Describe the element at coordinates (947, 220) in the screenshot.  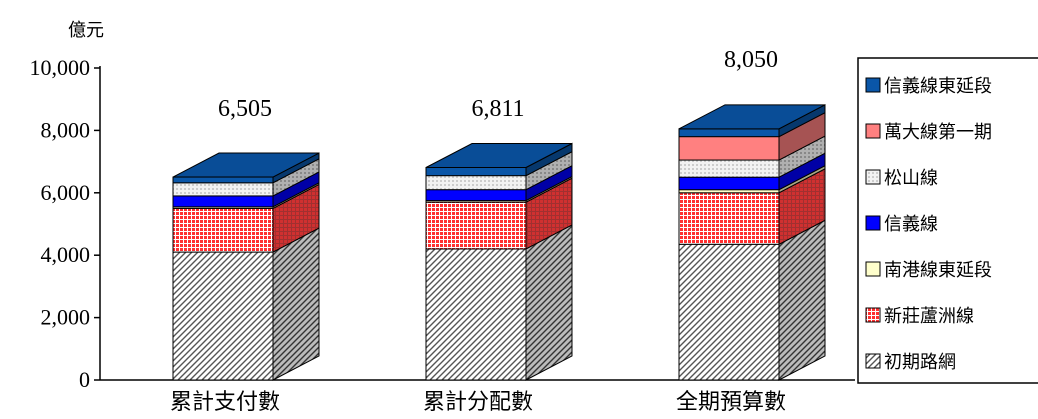
I see `legend-frame` at that location.